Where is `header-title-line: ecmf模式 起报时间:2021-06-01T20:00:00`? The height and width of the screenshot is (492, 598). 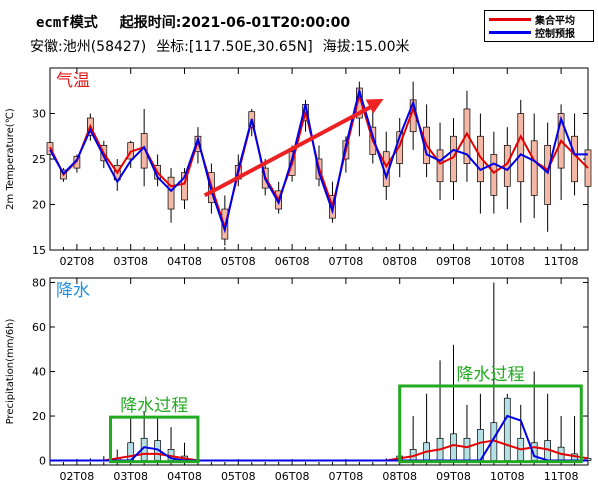
header-title-line: ecmf模式 起报时间:2021-06-01T20:00:00 is located at coordinates (193, 22).